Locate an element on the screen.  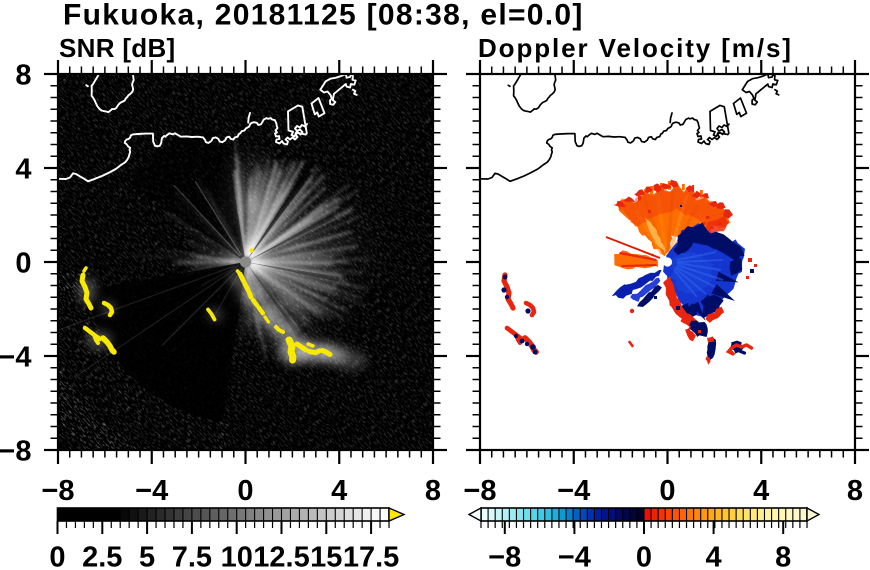
svg-text: 7.5 is located at coordinates (192, 556).